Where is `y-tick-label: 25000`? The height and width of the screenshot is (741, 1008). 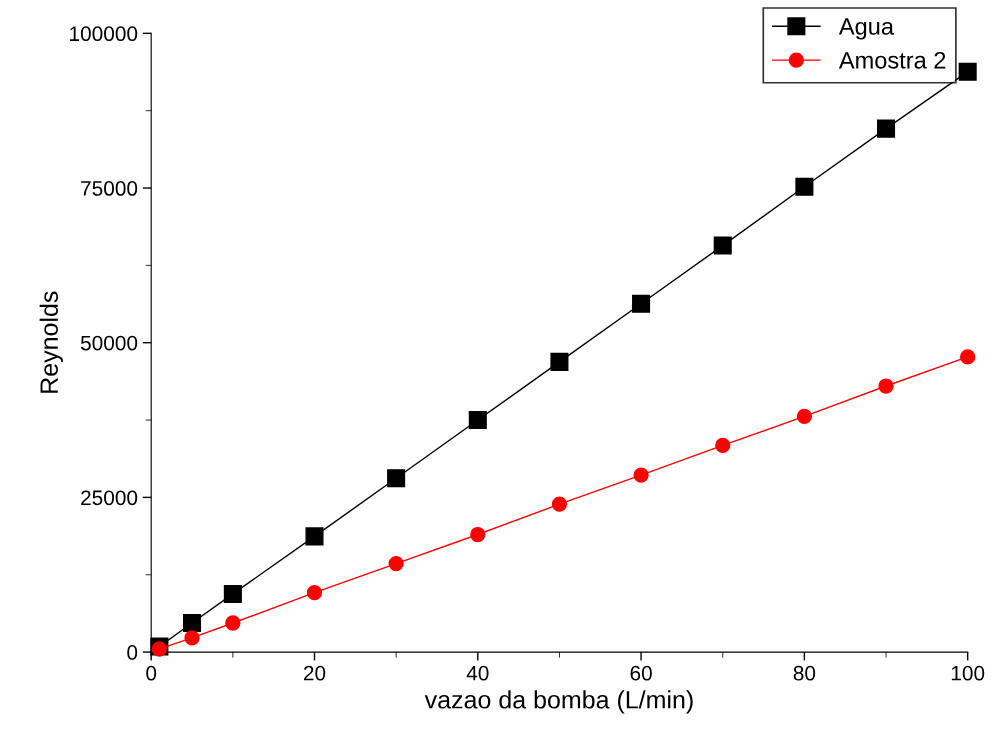
y-tick-label: 25000 is located at coordinates (109, 498).